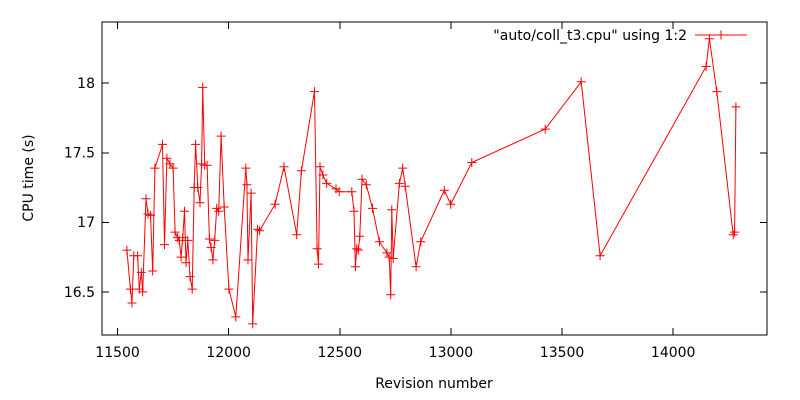 This screenshot has width=800, height=400. I want to click on y-tick-label: 18, so click(86, 84).